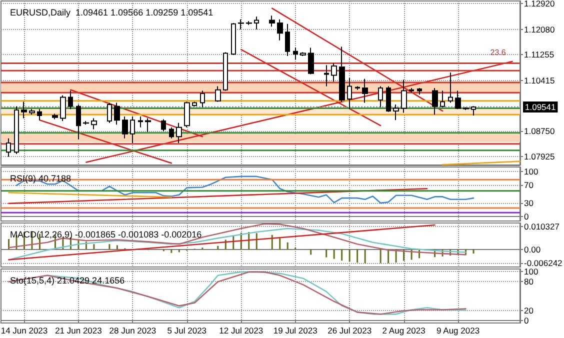 This screenshot has height=338, width=564. What do you see at coordinates (529, 281) in the screenshot?
I see `y-tick-label: 80` at bounding box center [529, 281].